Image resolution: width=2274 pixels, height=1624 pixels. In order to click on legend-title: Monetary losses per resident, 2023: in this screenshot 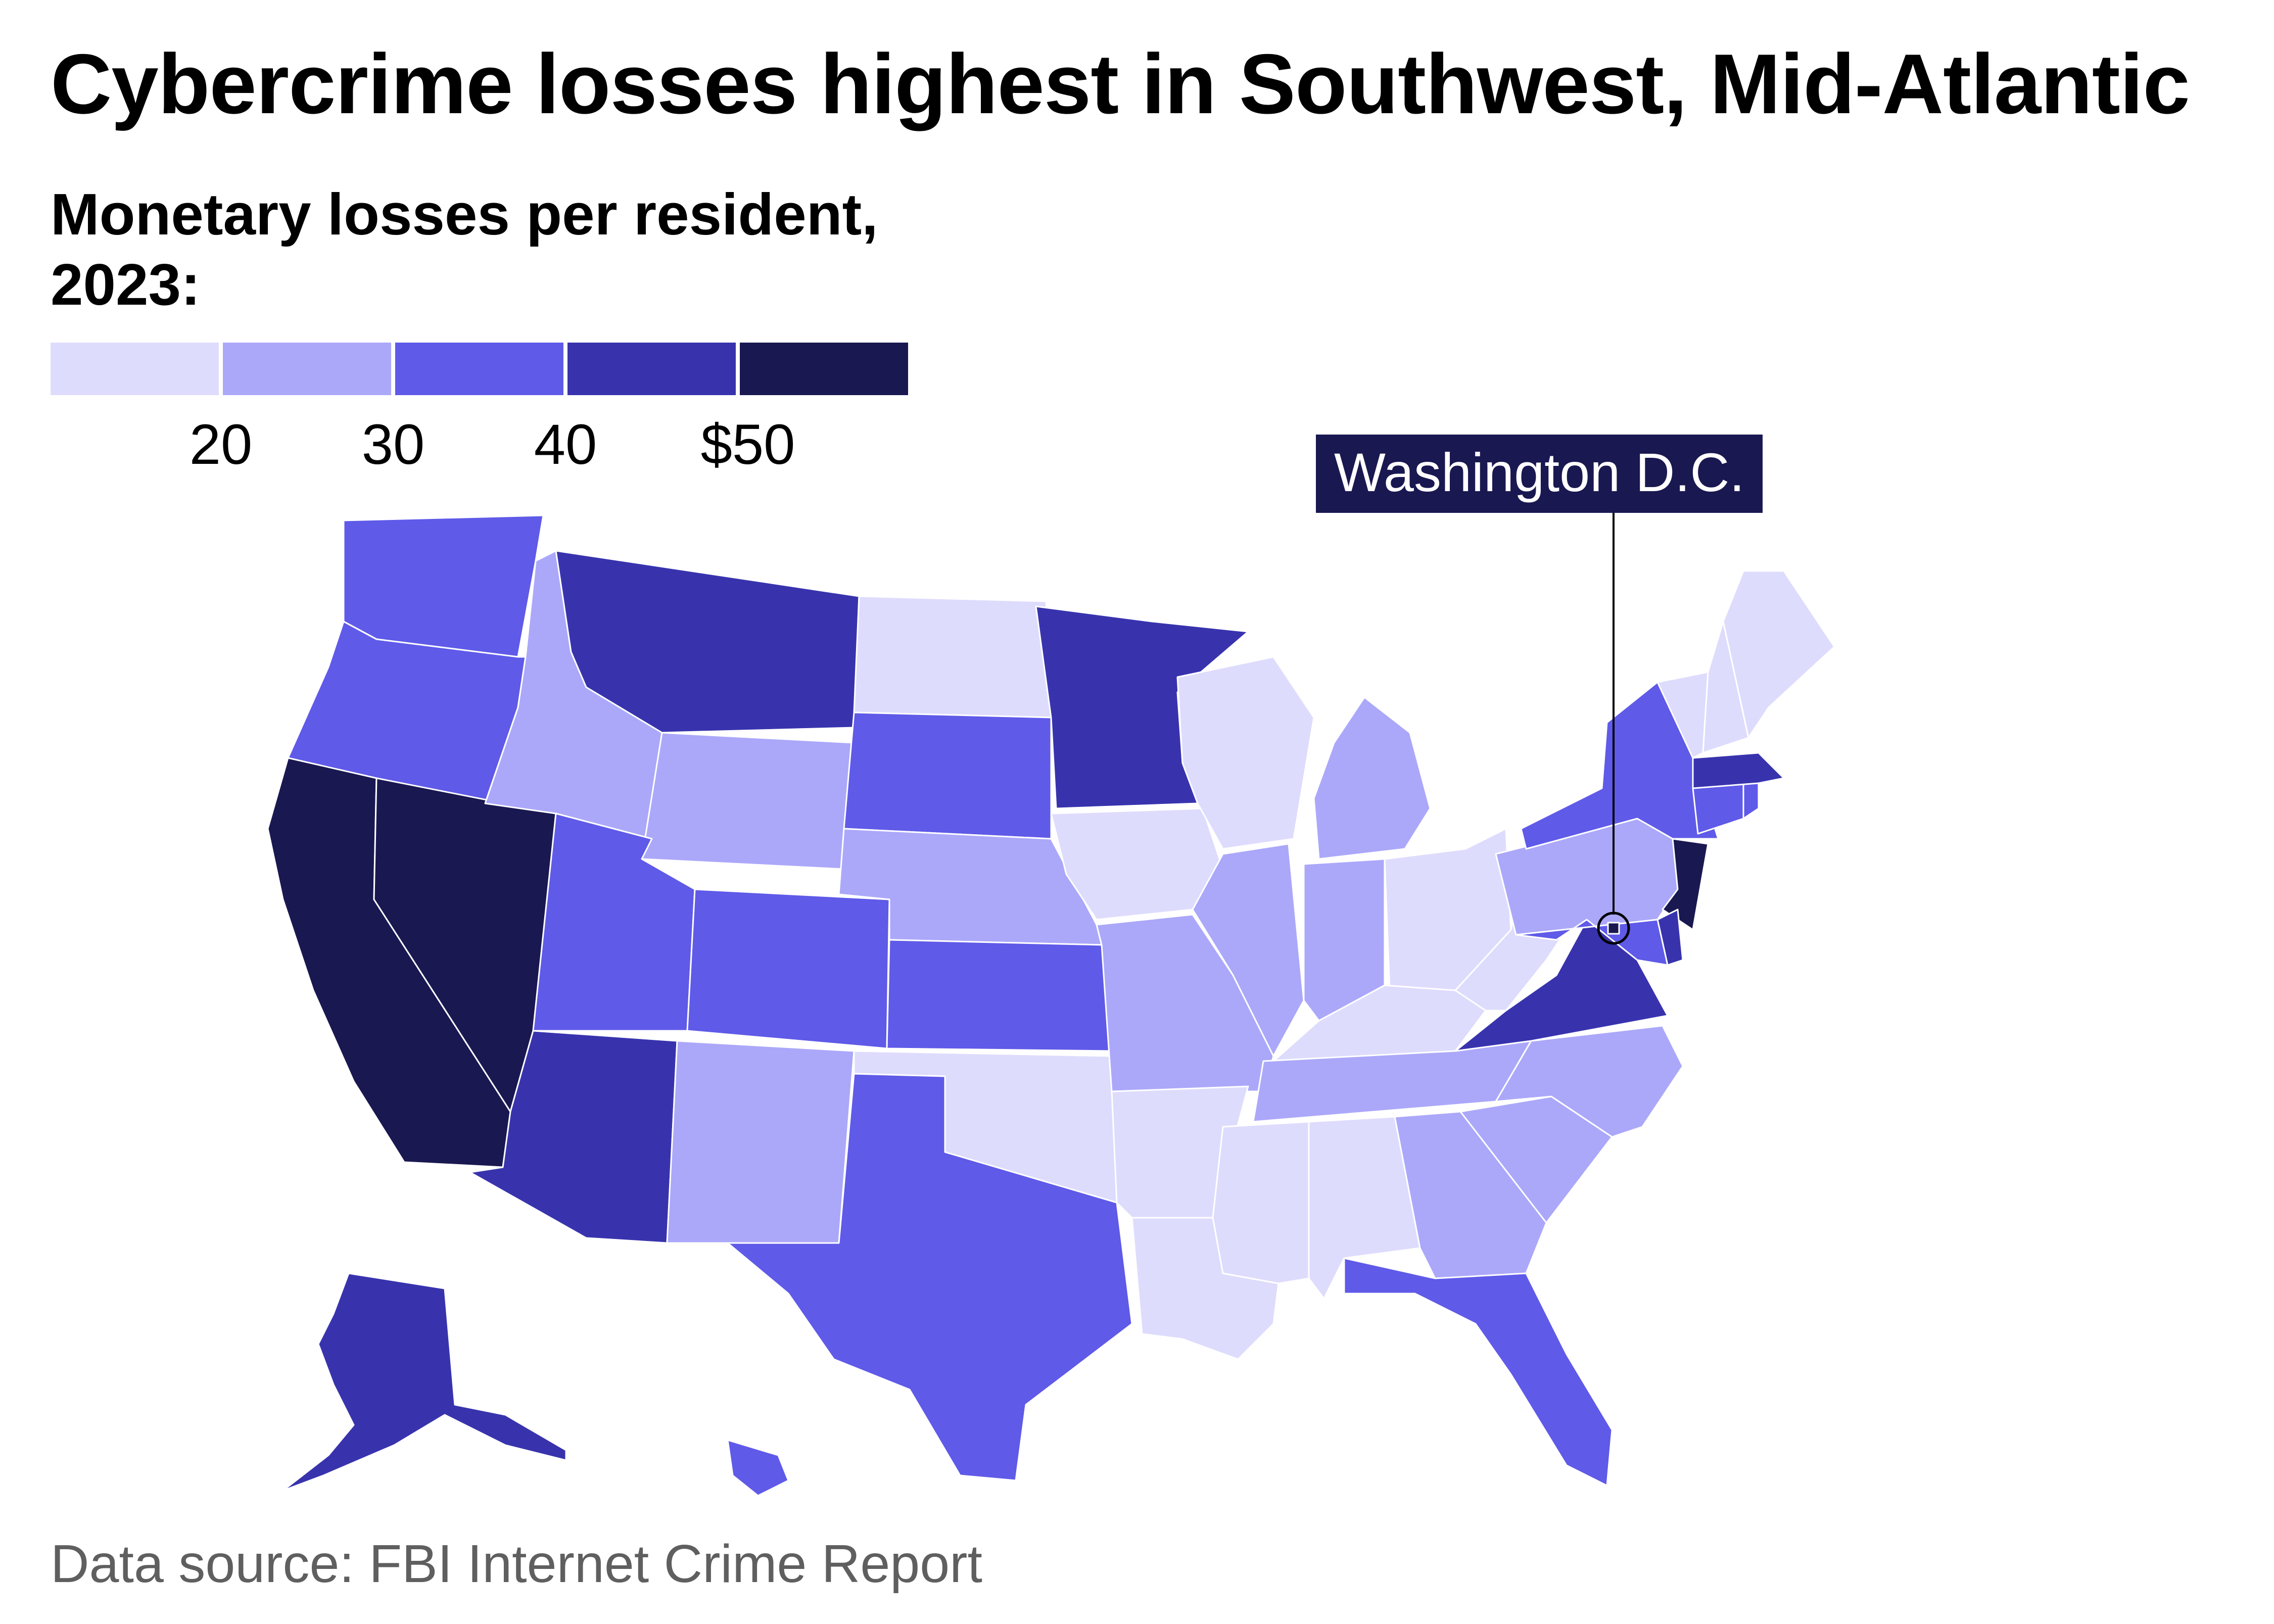, I will do `click(464, 250)`.